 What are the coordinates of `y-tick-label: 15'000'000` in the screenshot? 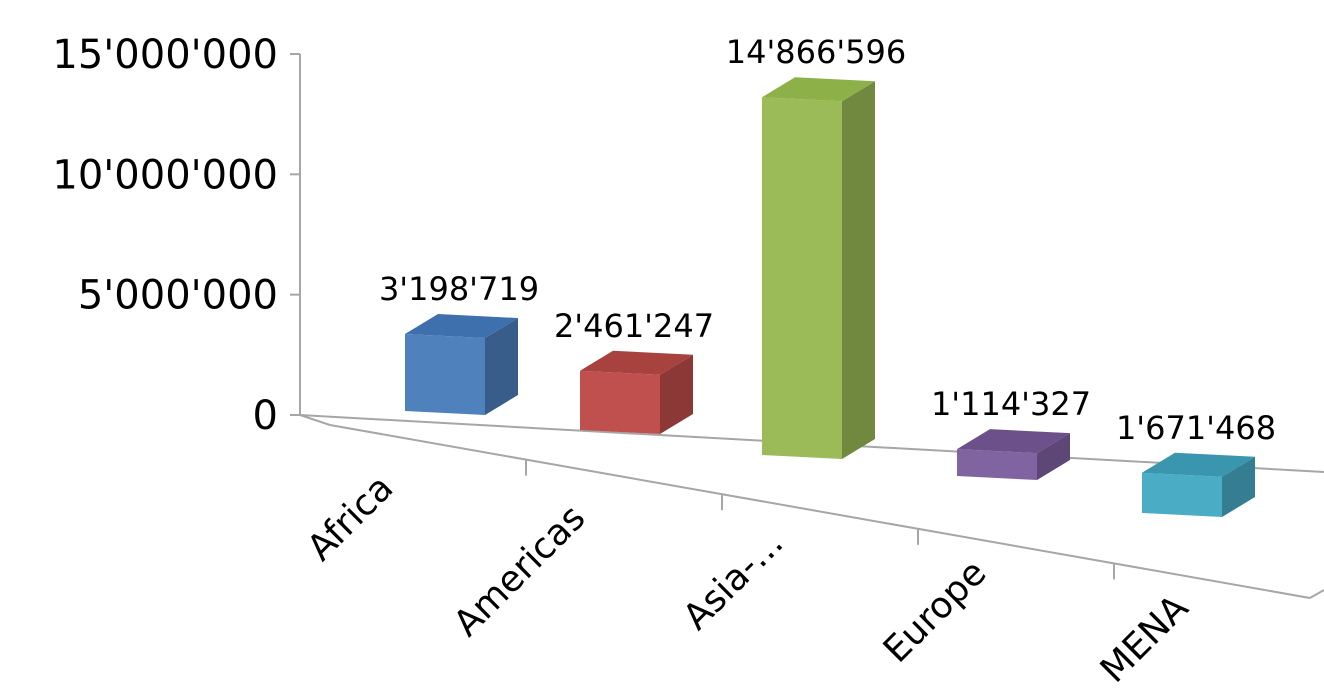 It's located at (165, 55).